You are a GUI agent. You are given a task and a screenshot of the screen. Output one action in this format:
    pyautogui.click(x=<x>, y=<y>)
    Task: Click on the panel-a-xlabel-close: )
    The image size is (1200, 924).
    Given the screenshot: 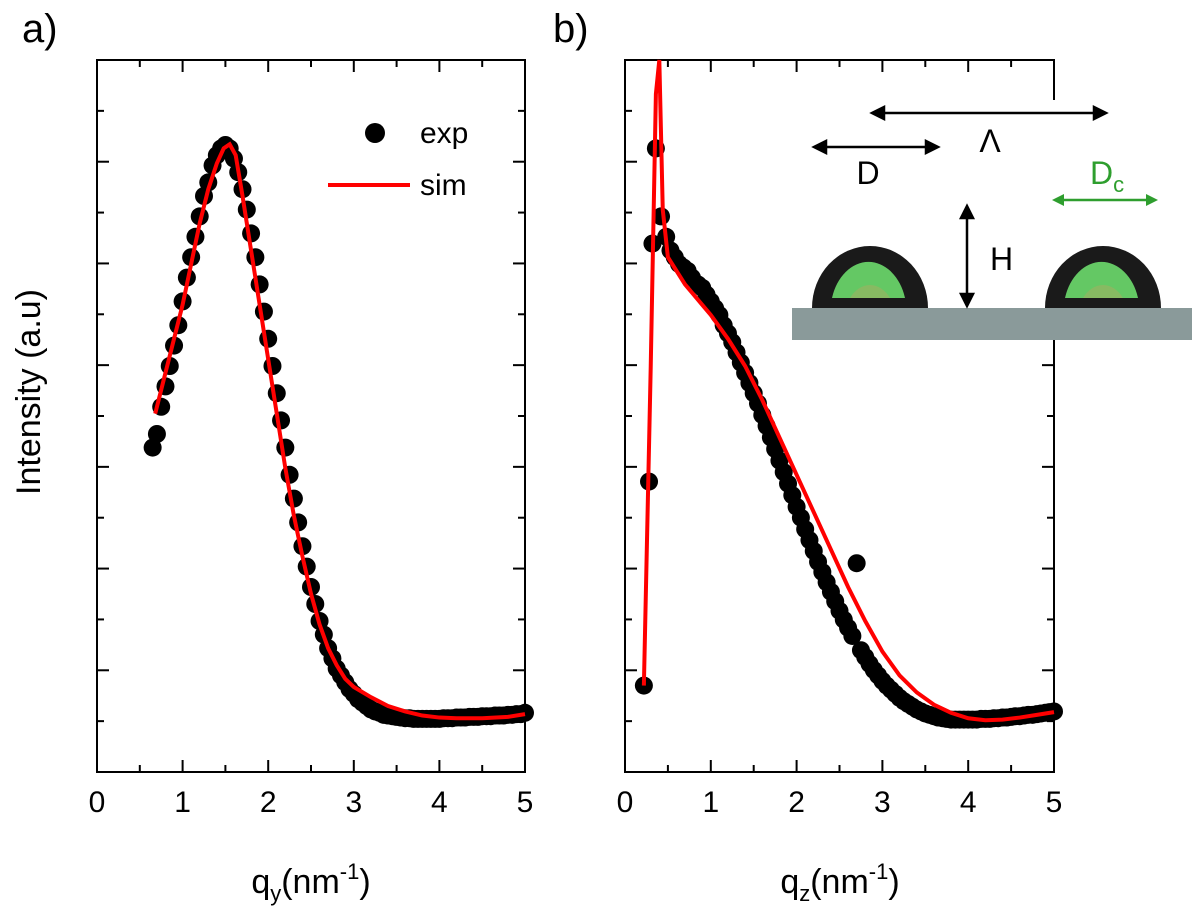 What is the action you would take?
    pyautogui.click(x=364, y=882)
    